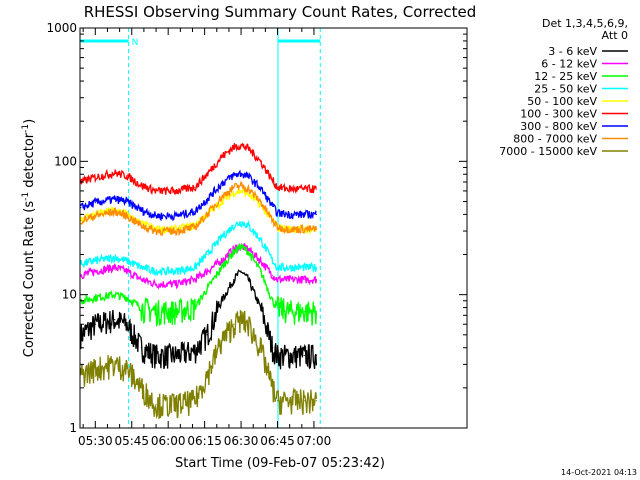 The height and width of the screenshot is (480, 640). Describe the element at coordinates (565, 89) in the screenshot. I see `legend-label: 25 - 50 keV` at that location.